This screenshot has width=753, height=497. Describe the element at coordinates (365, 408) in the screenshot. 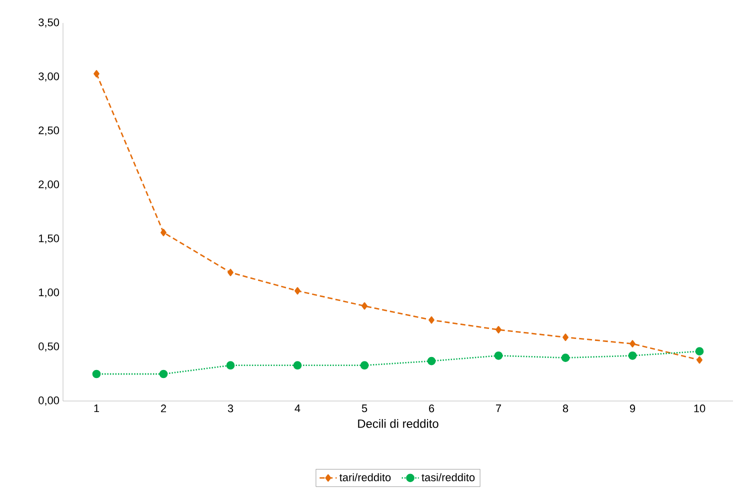

I see `x-tick-label: 5` at that location.